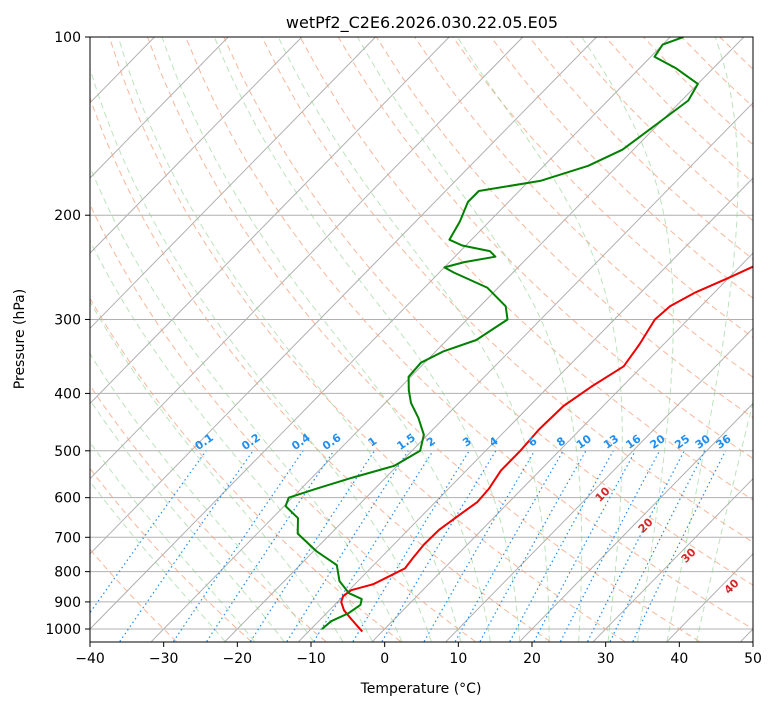 The image size is (775, 708). I want to click on dry-adiabat-label: 0, so click(1, 36).